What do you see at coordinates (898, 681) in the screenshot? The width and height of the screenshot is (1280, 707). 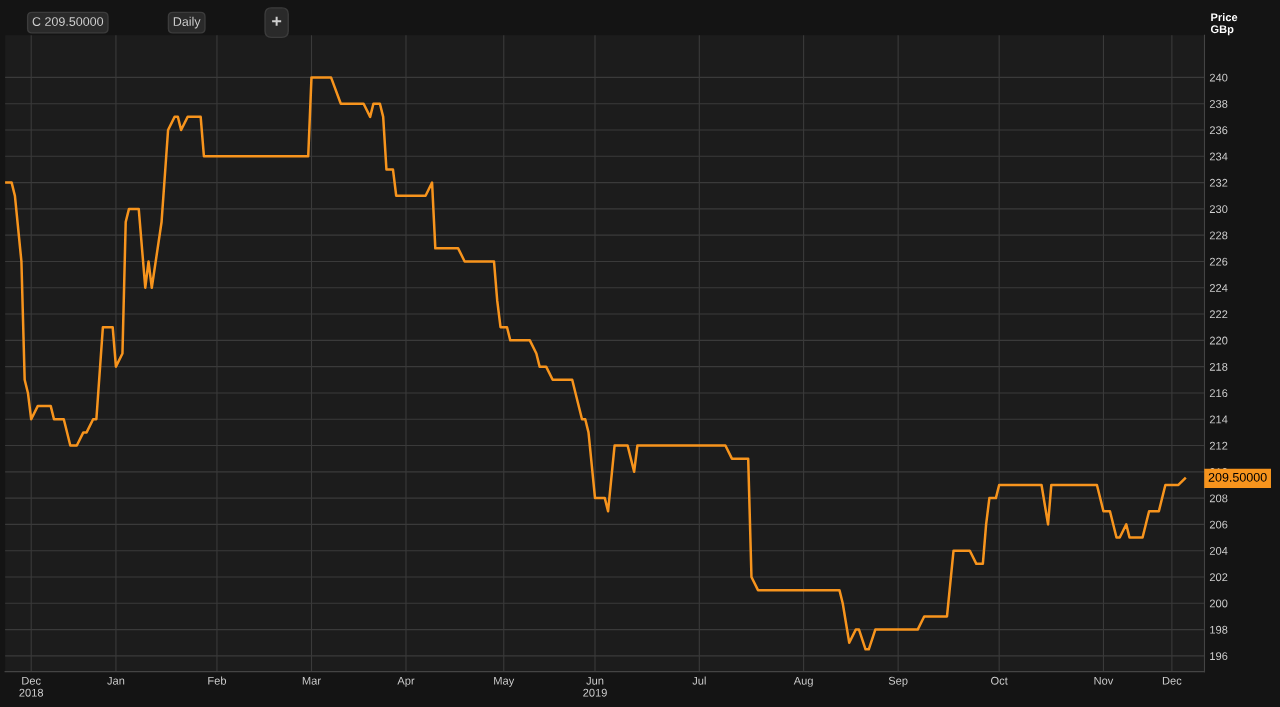 I see `x-tick-label: Sep` at bounding box center [898, 681].